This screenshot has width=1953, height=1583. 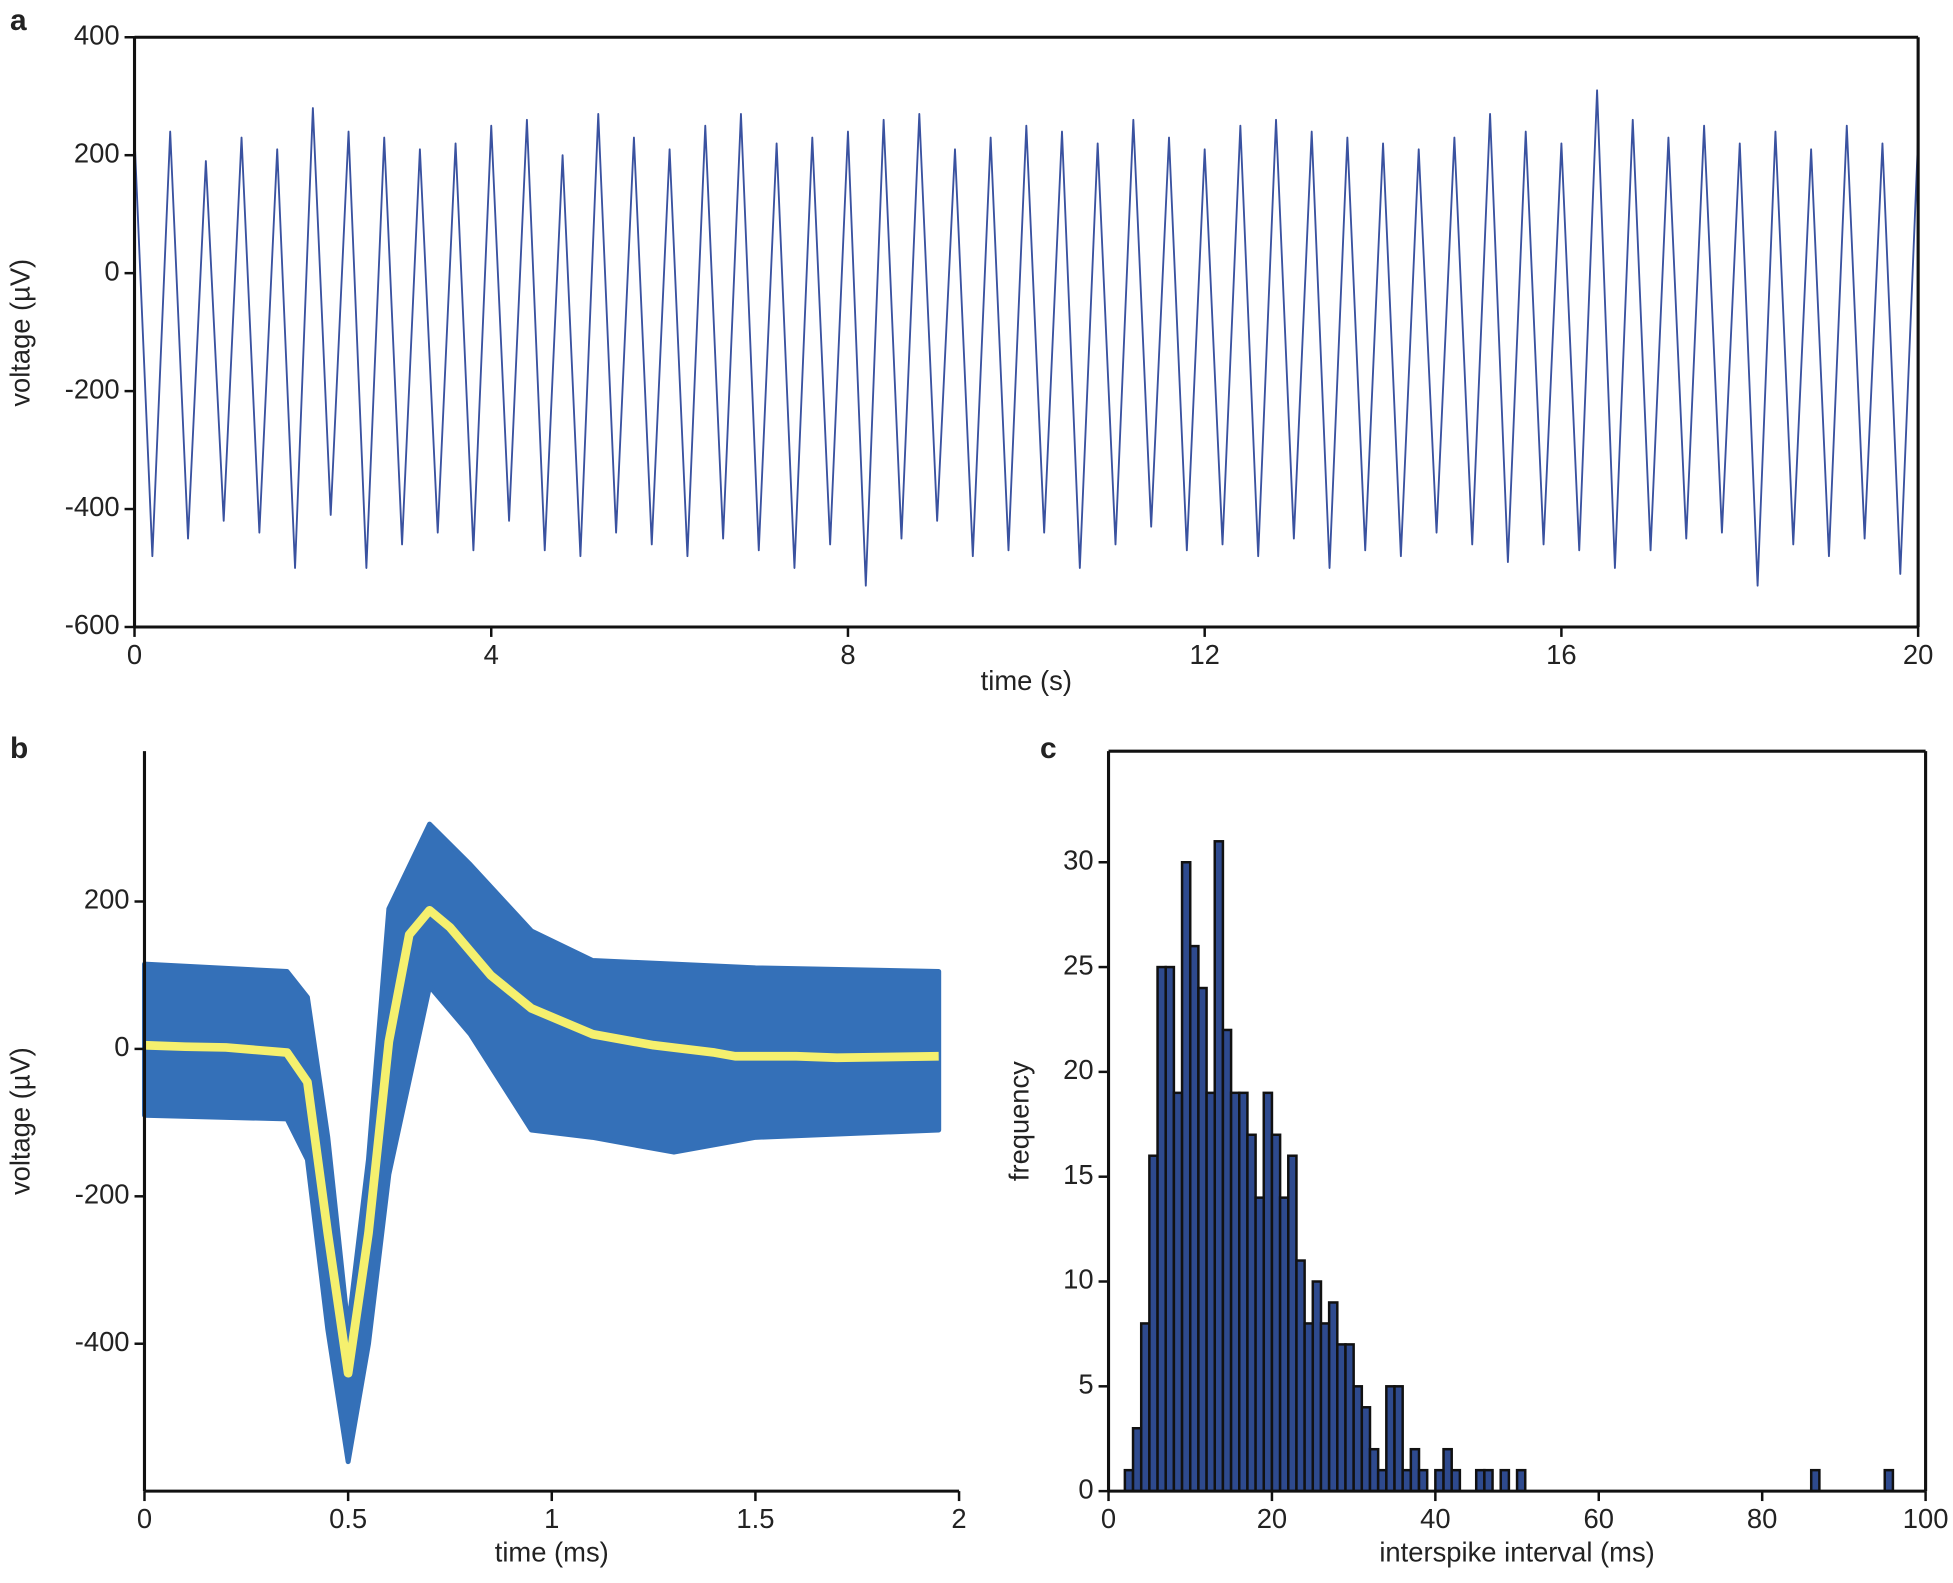 I want to click on x-tick-label: 100, so click(x=1926, y=1518).